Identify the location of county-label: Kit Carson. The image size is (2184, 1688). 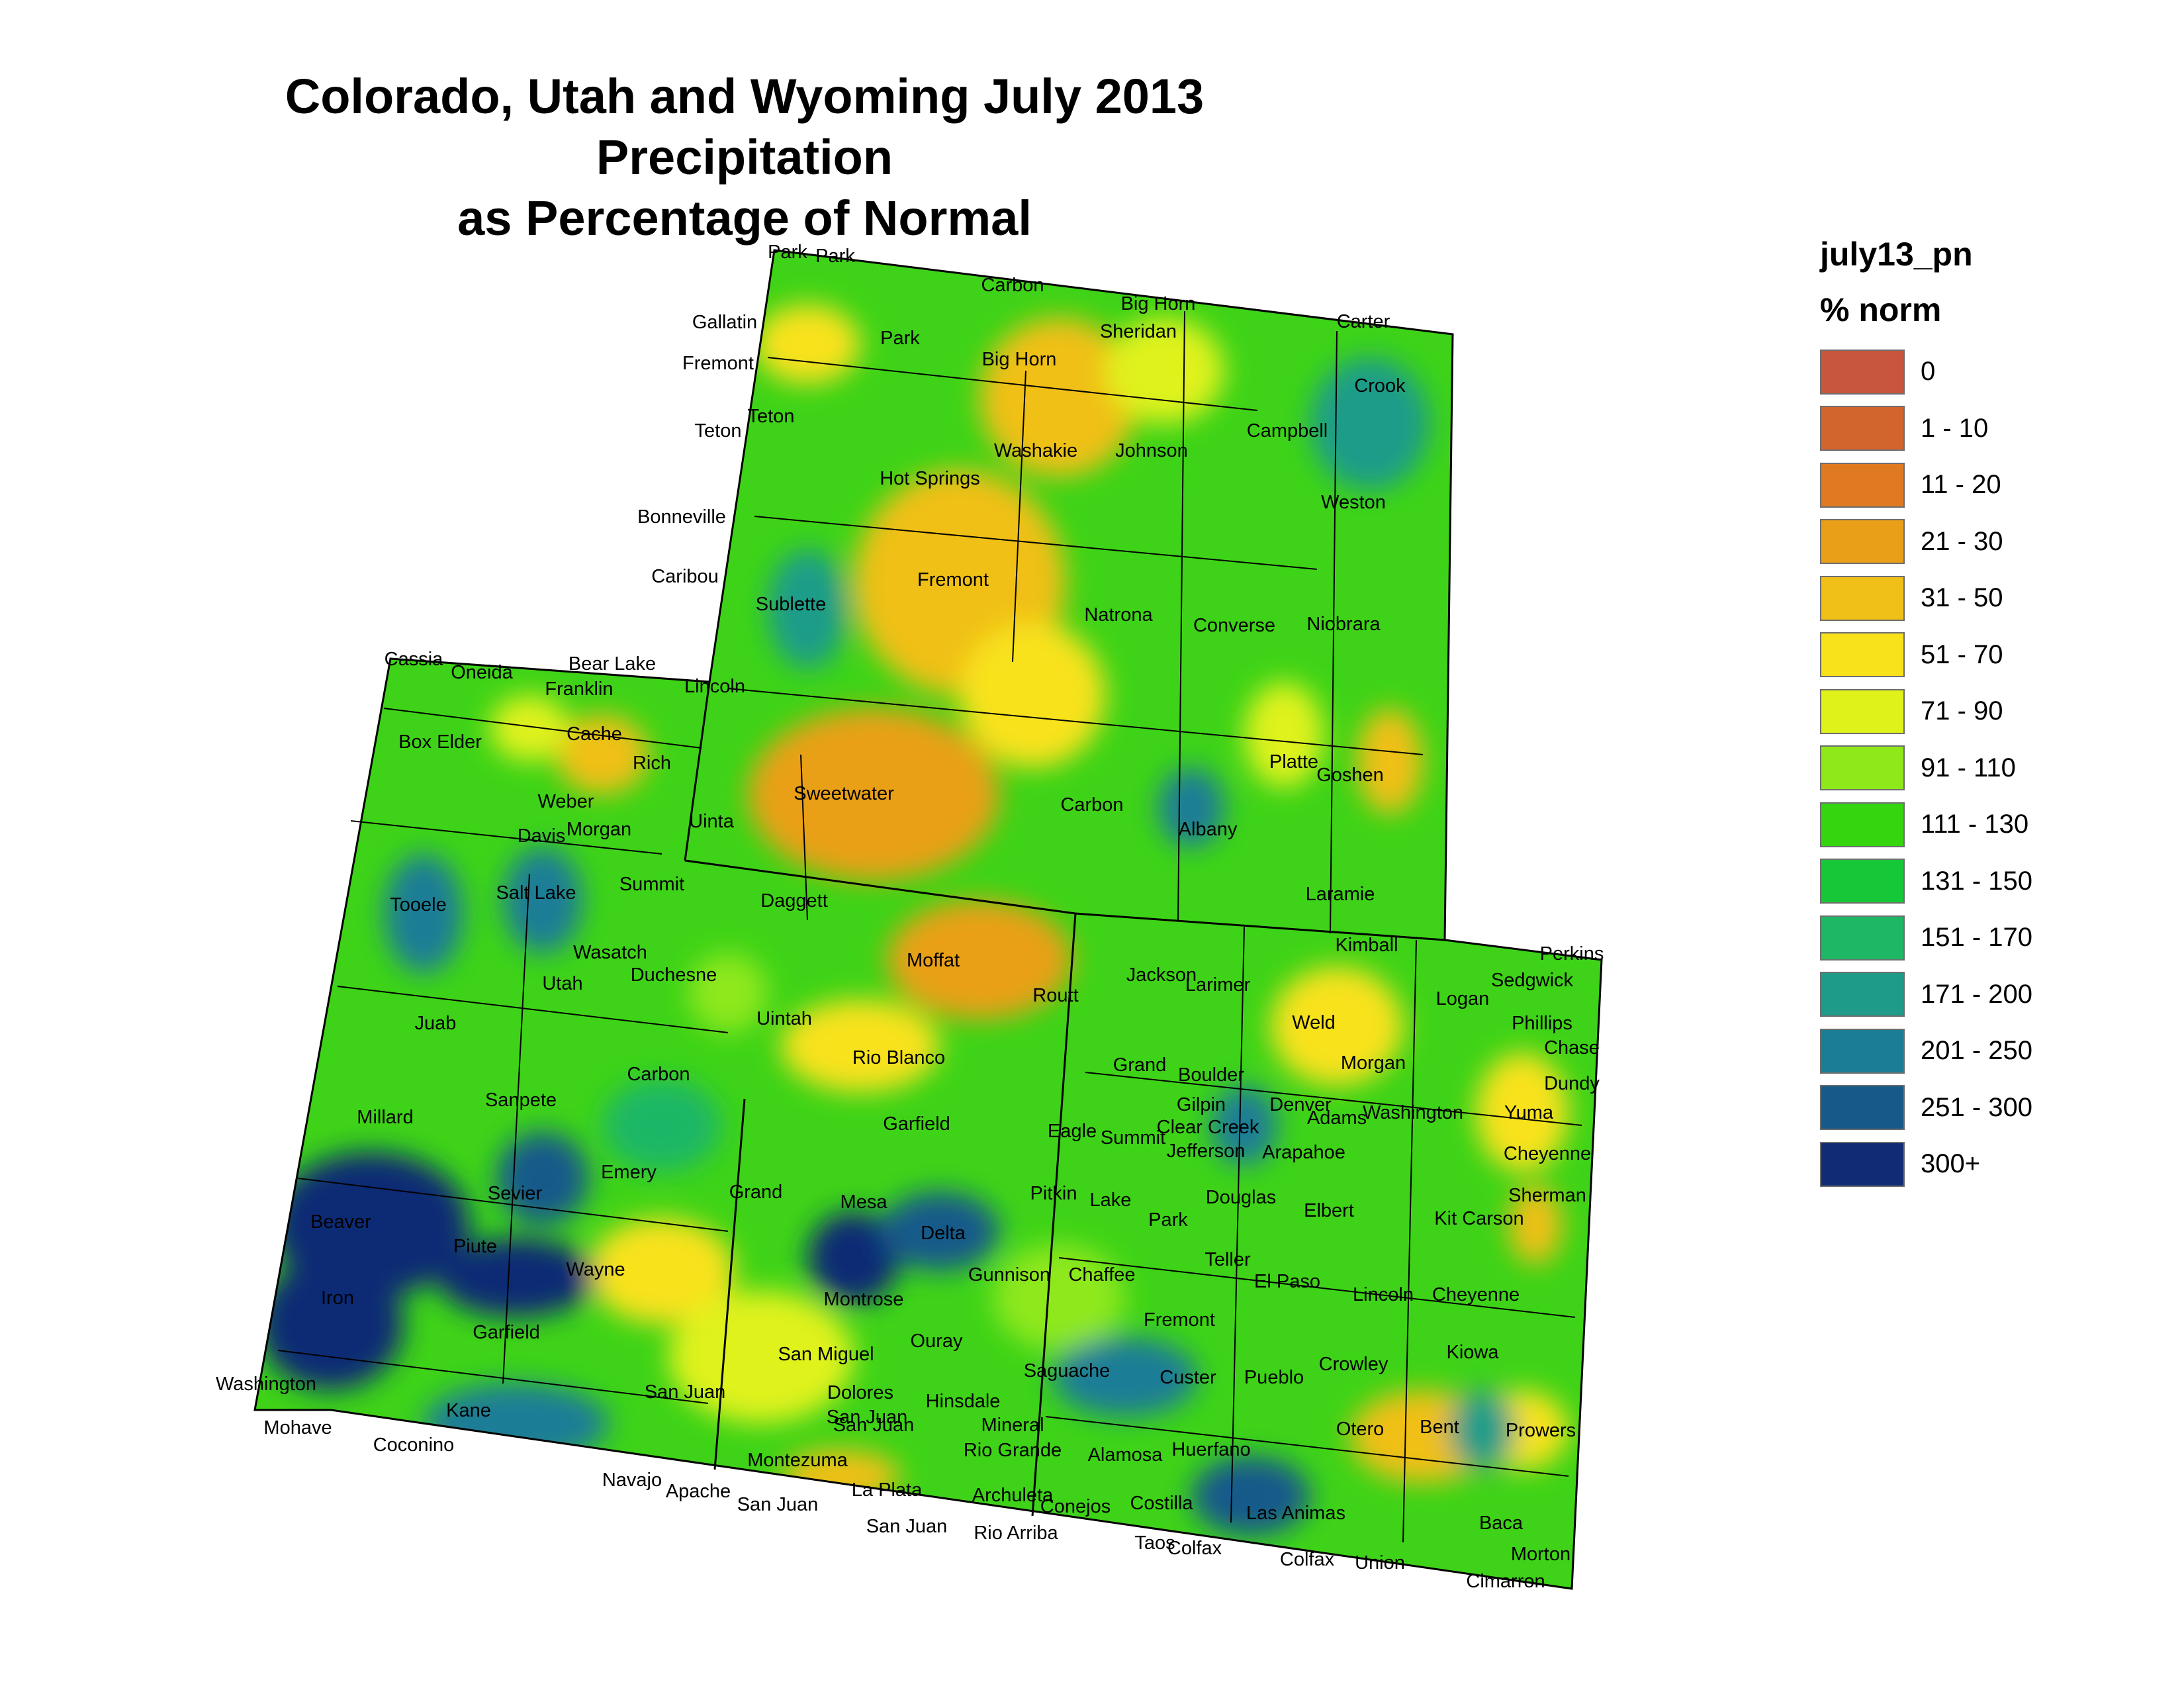
(1479, 1218).